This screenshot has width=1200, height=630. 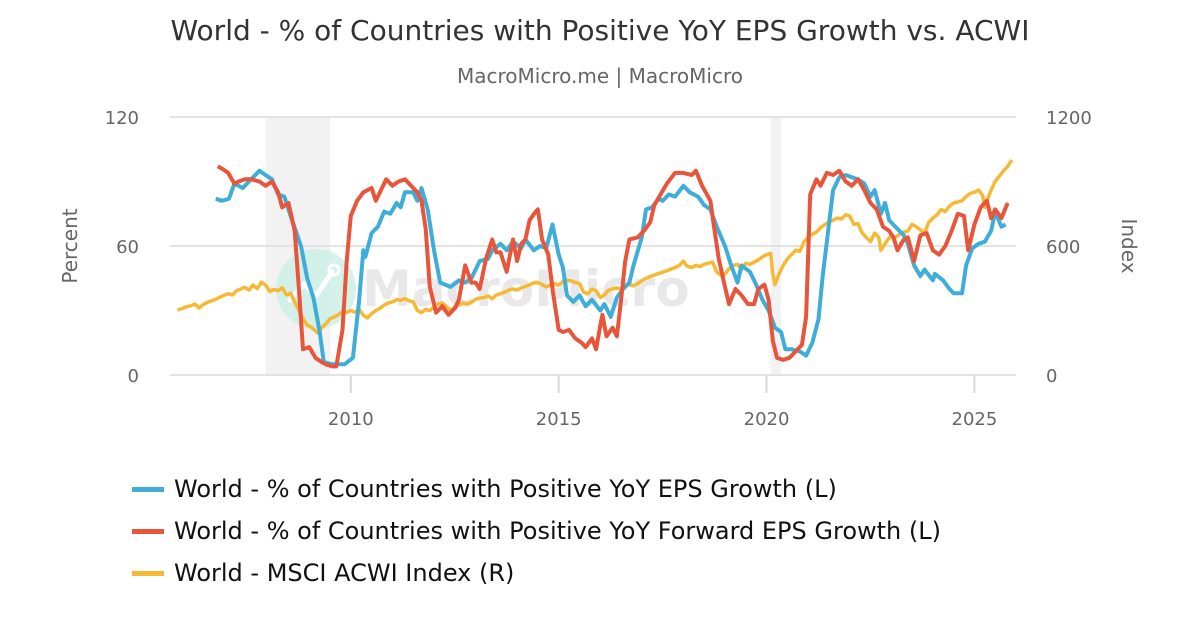 I want to click on watermark-text: MacroMicro, so click(x=526, y=289).